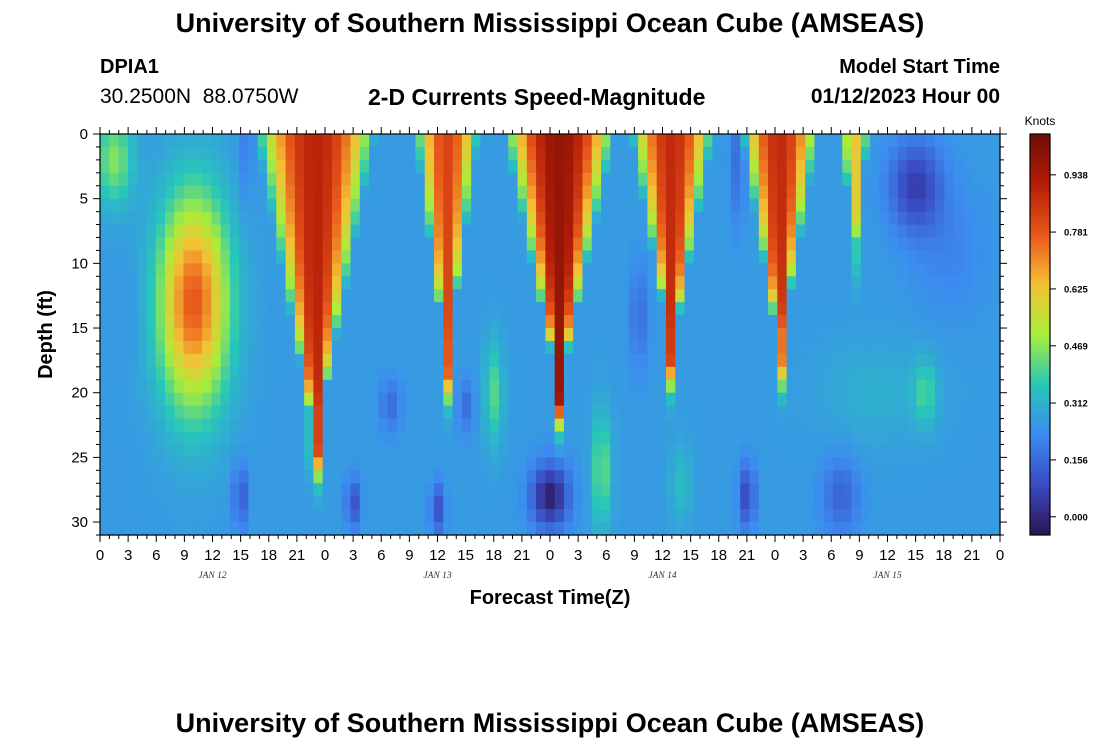 This screenshot has height=750, width=1100. Describe the element at coordinates (1076, 346) in the screenshot. I see `colorbar-tick-label: 0.469` at that location.